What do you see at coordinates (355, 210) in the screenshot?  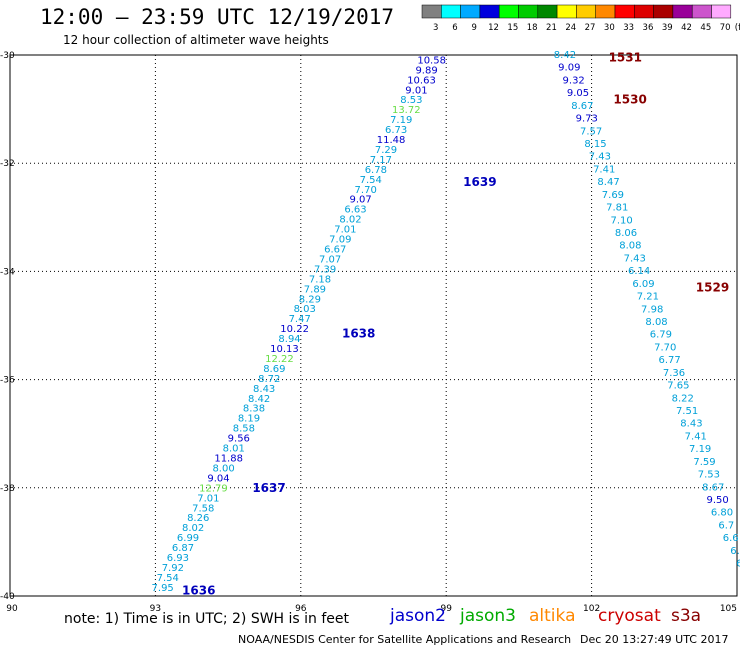 I see `wave-height-value: 6.63` at bounding box center [355, 210].